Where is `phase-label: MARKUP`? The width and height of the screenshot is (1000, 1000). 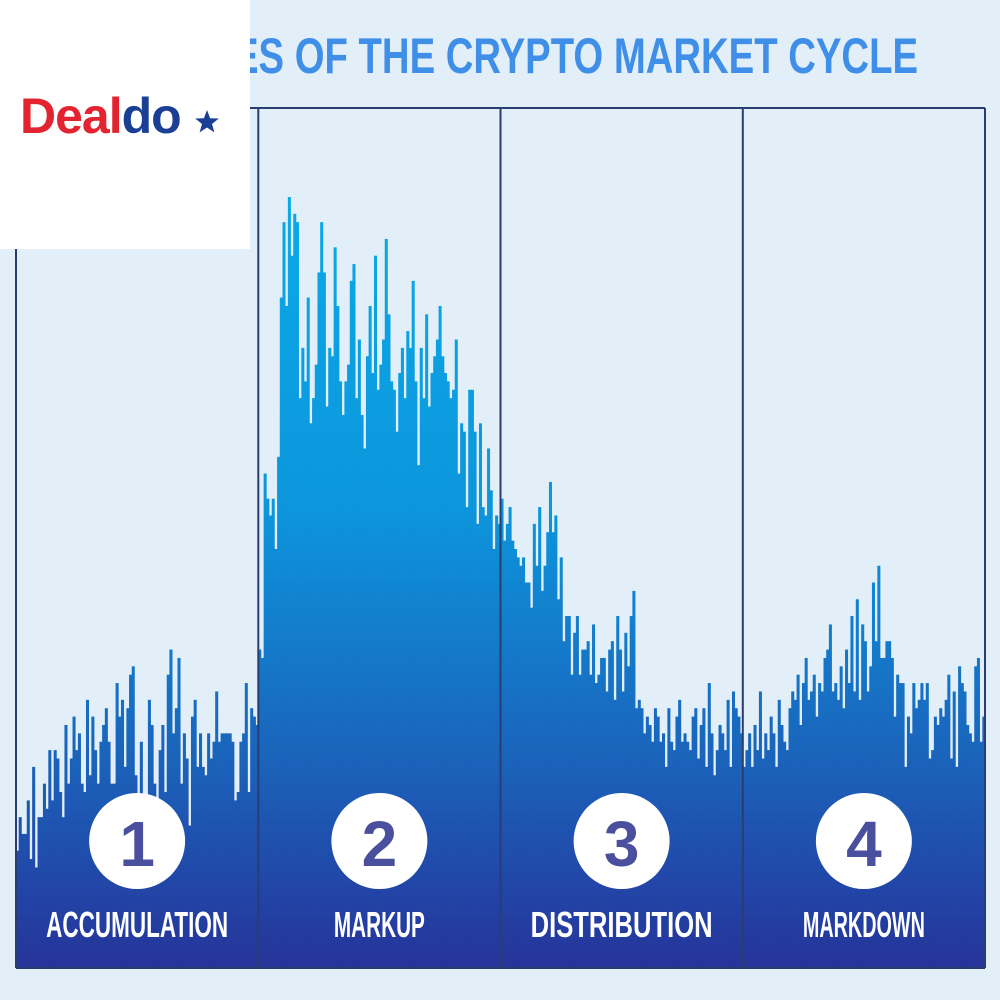
phase-label: MARKUP is located at coordinates (379, 924).